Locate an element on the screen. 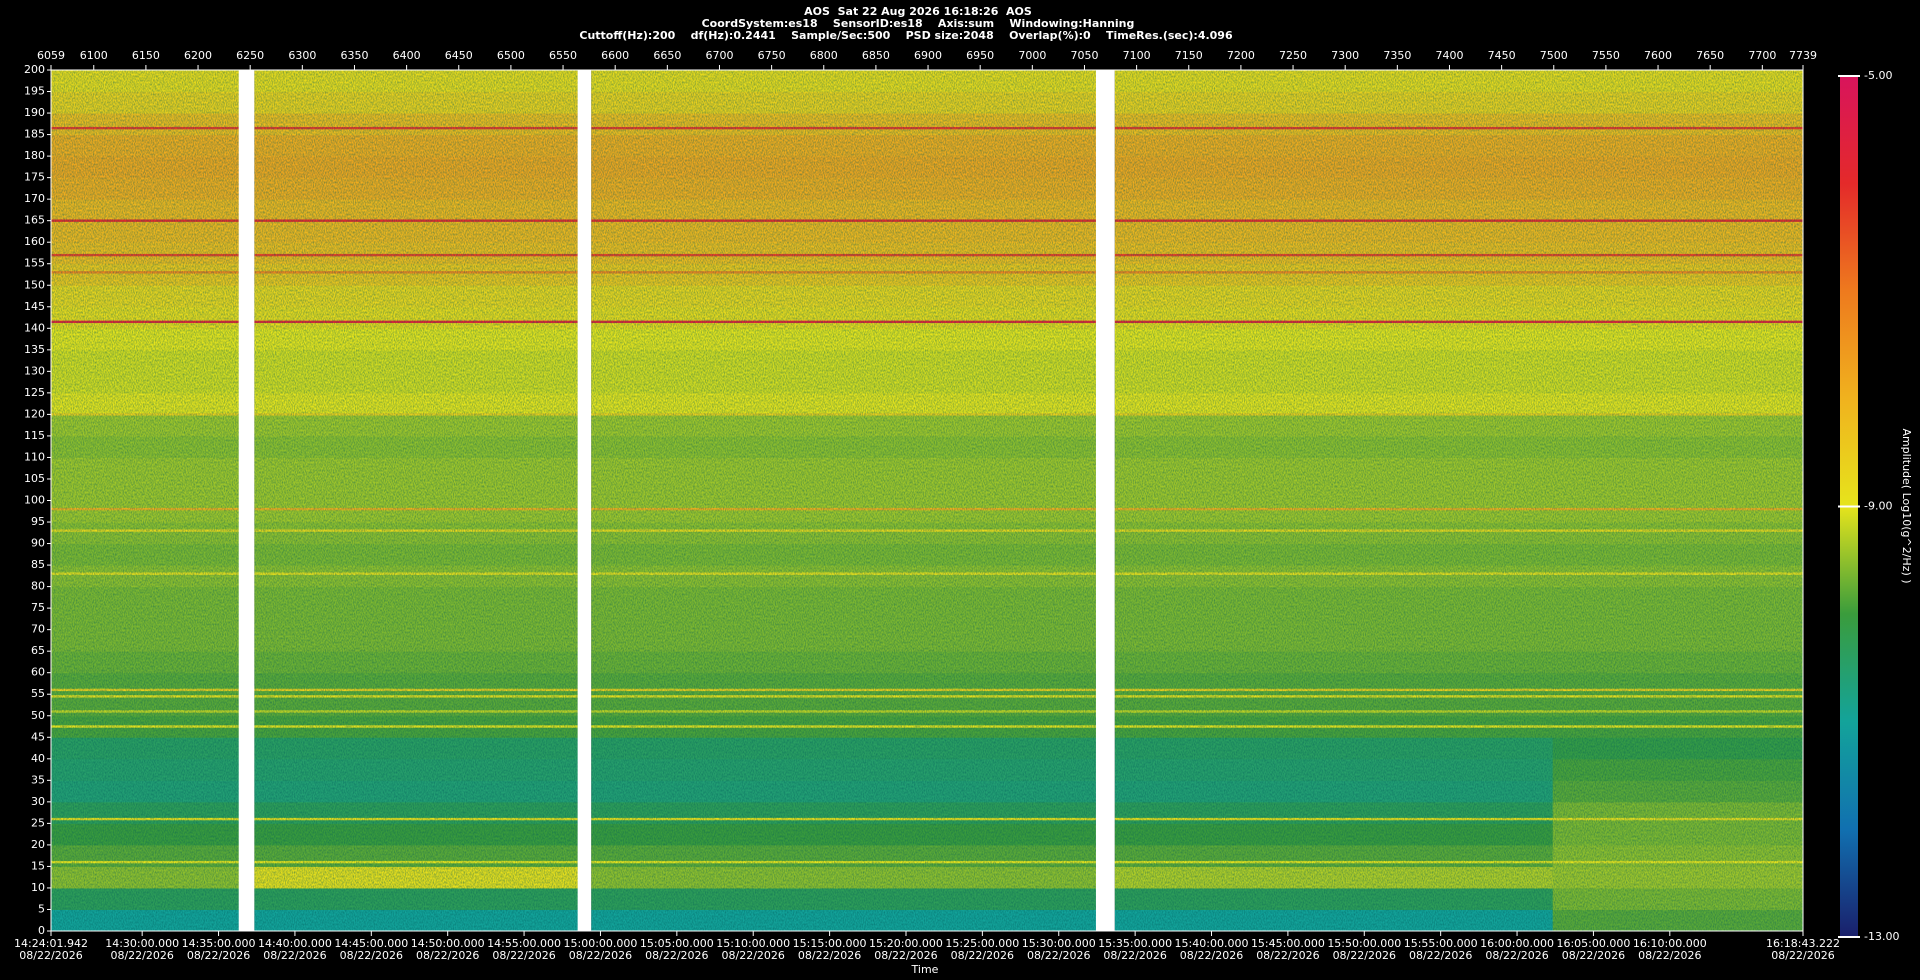  time-tick-label: 15:35:00.000 is located at coordinates (1135, 943).